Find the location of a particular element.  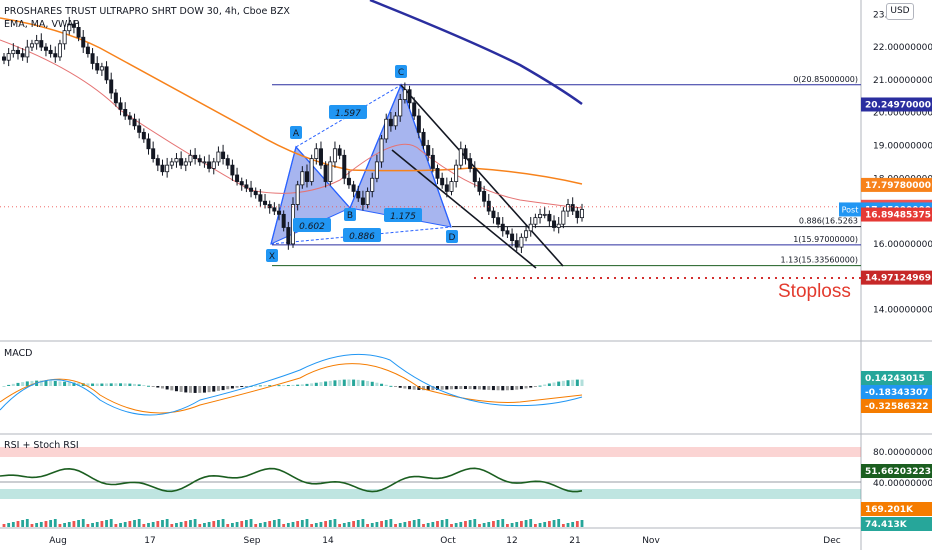

price-tag-label: 20.24970000 is located at coordinates (898, 105).